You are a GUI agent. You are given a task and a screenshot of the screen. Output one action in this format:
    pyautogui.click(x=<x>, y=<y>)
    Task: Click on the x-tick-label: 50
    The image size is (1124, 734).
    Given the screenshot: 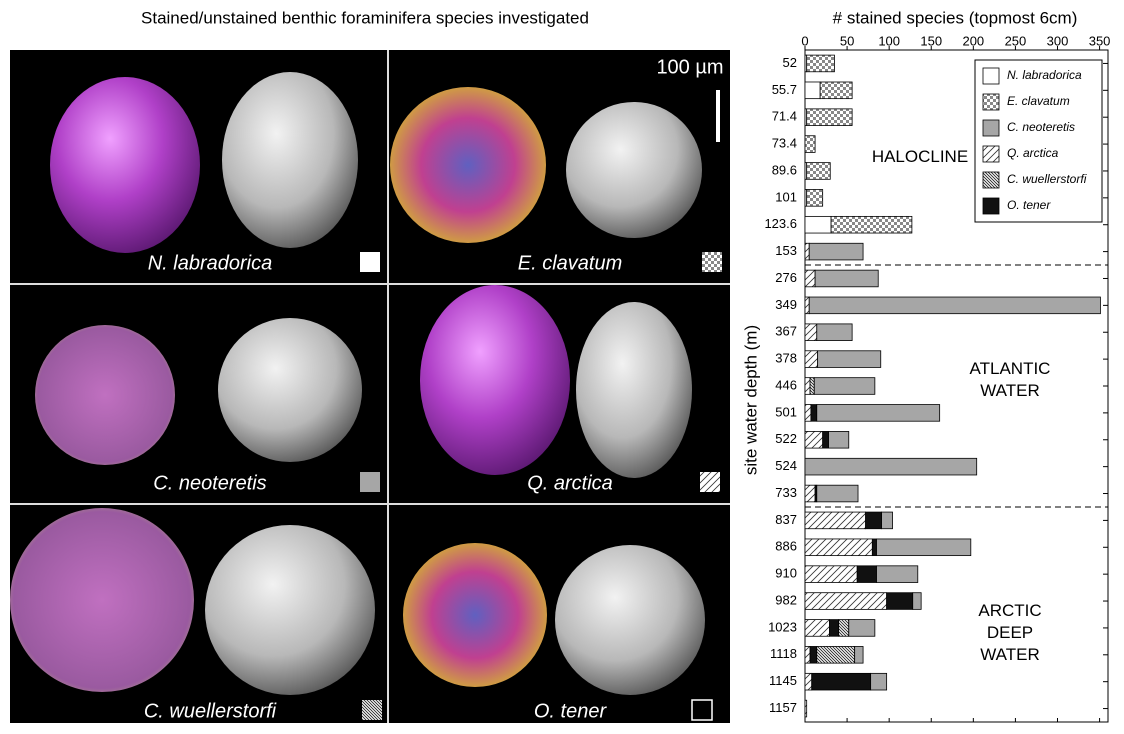 What is the action you would take?
    pyautogui.click(x=847, y=40)
    